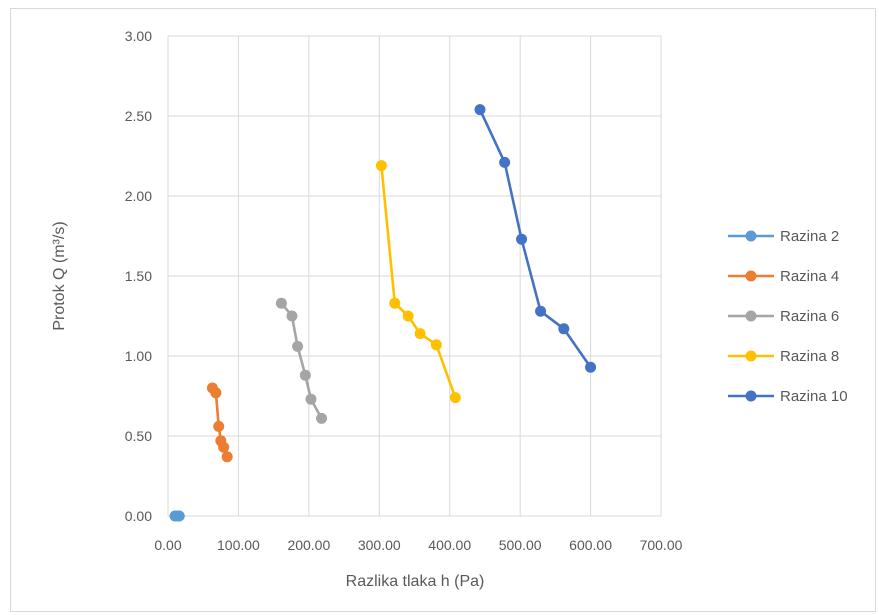  I want to click on legend-item: Razina 8, so click(783, 356).